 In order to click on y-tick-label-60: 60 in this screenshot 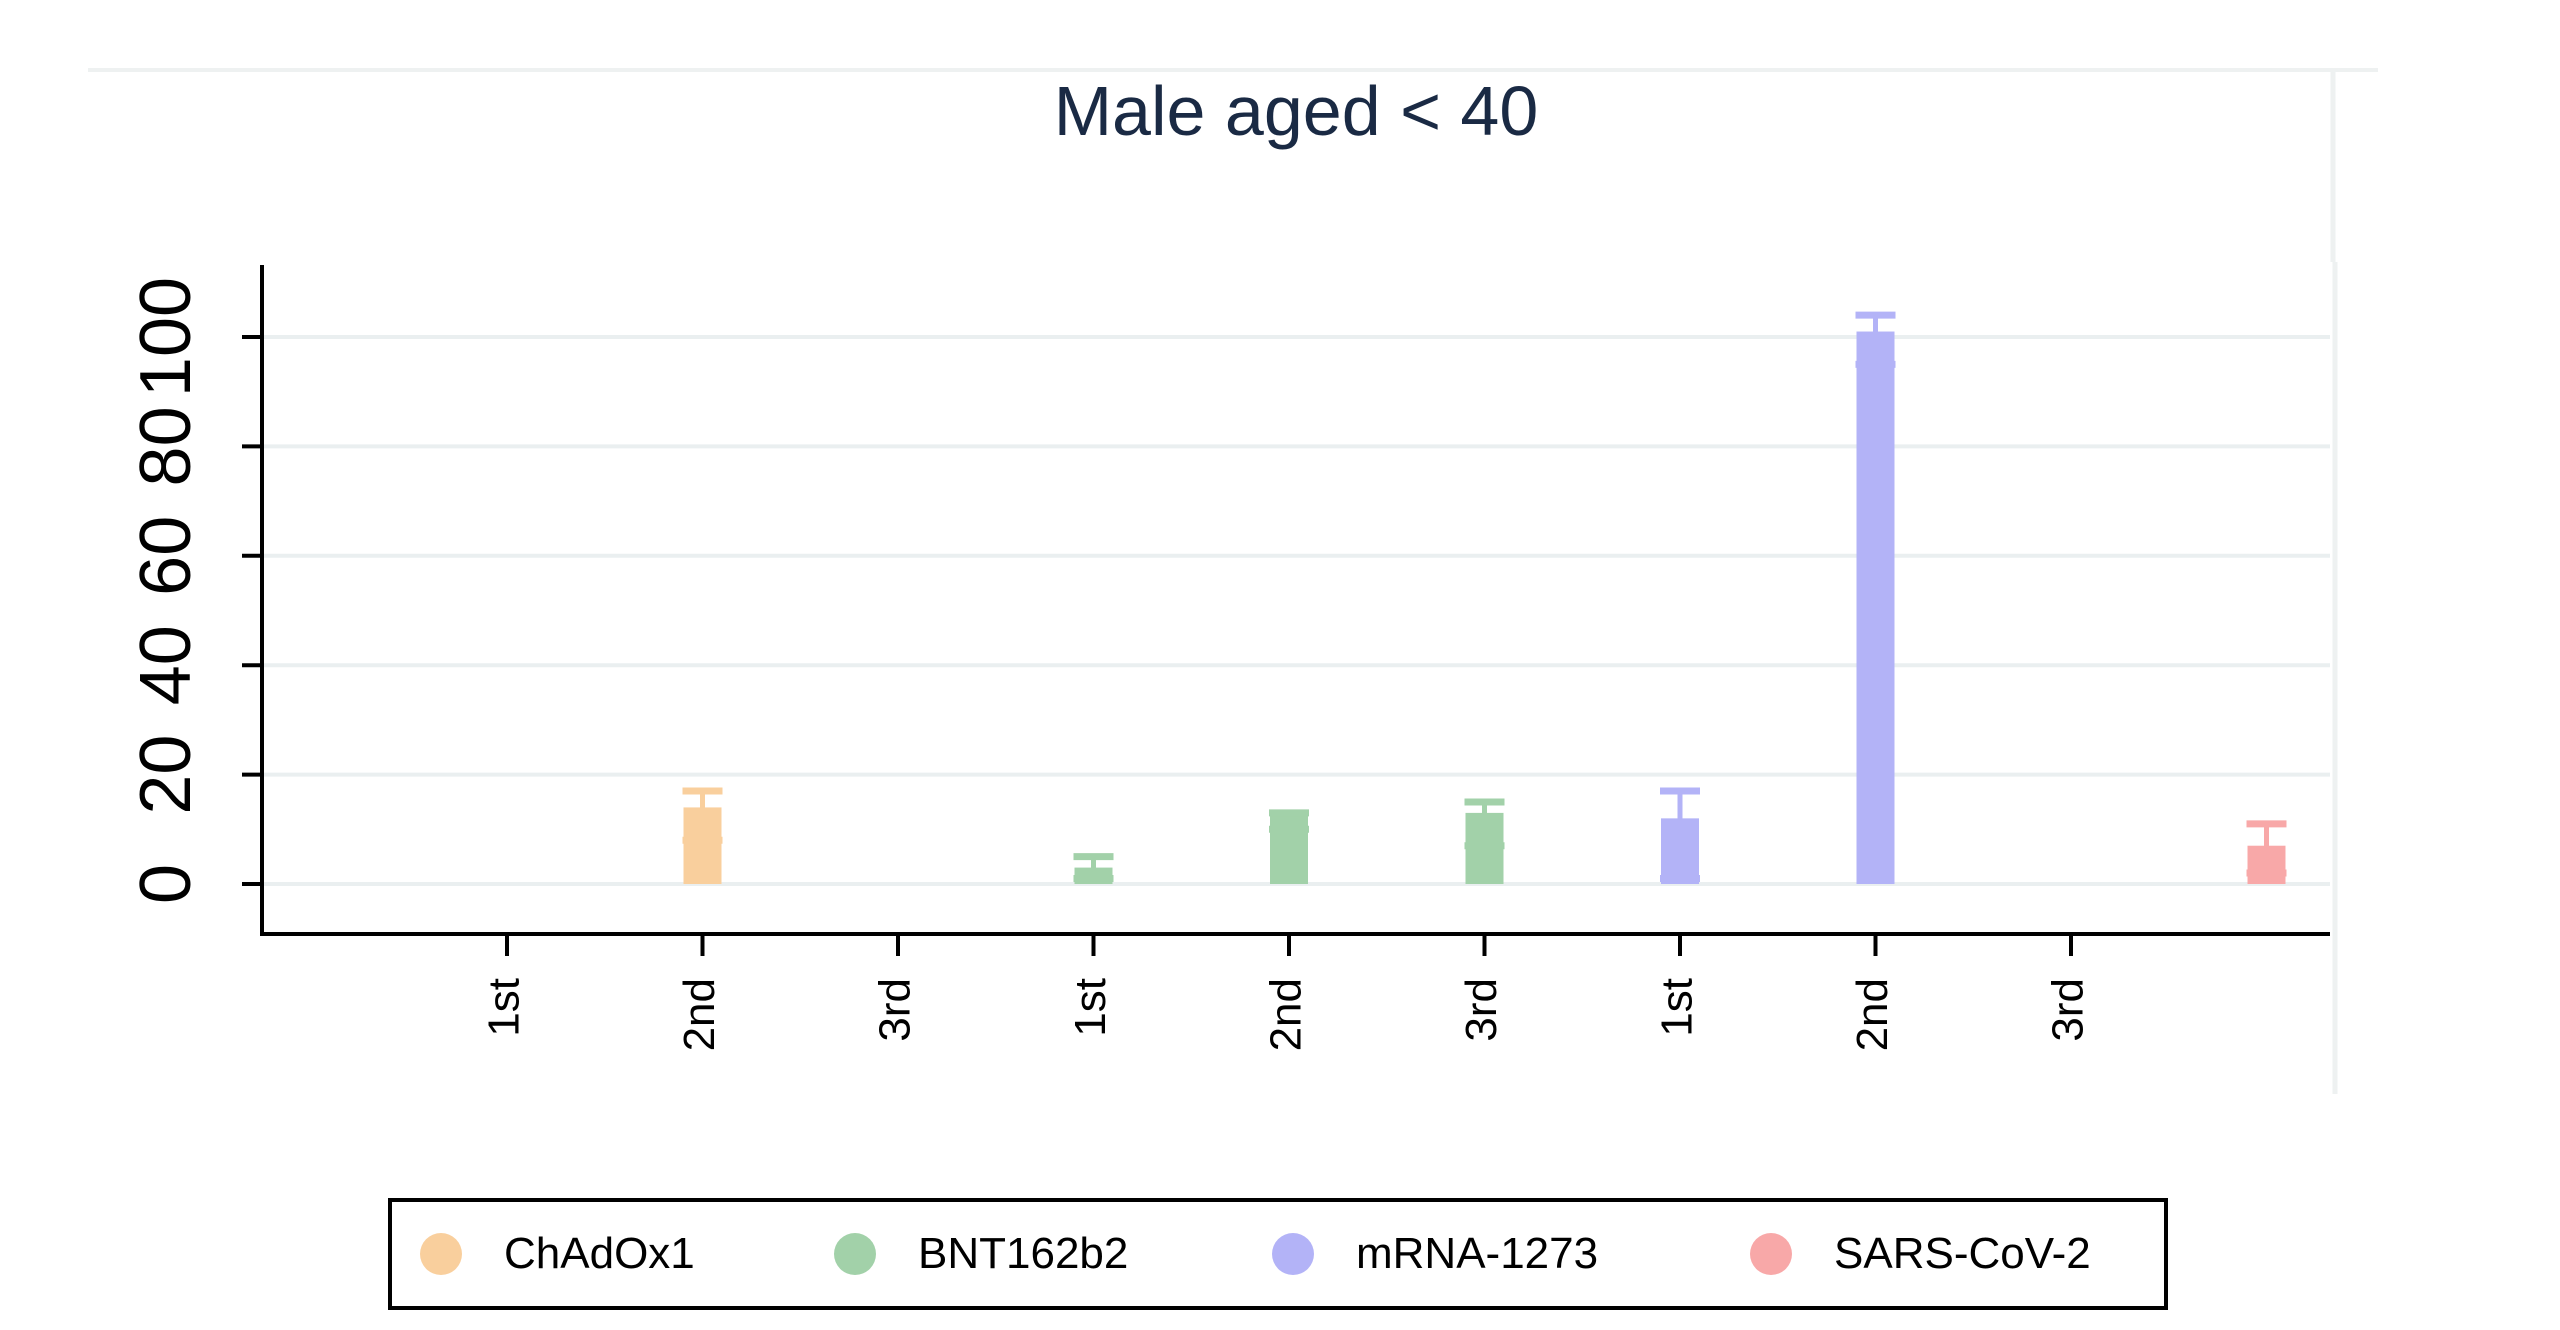, I will do `click(166, 556)`.